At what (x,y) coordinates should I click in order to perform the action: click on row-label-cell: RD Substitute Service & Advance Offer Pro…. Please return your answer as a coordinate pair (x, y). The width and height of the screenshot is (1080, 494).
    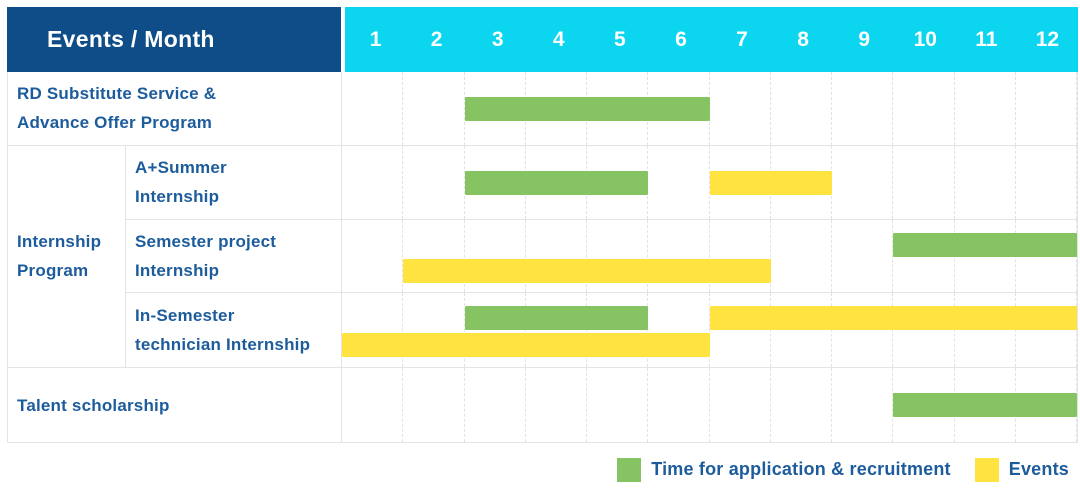
    Looking at the image, I should click on (175, 108).